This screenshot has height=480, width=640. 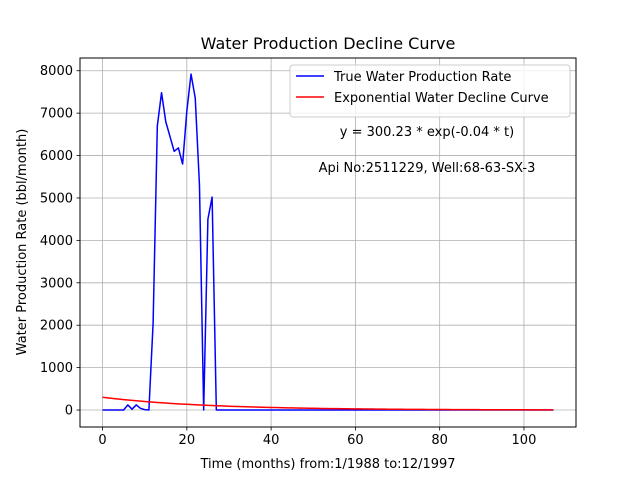 I want to click on y-tick-label: 7000, so click(x=56, y=114).